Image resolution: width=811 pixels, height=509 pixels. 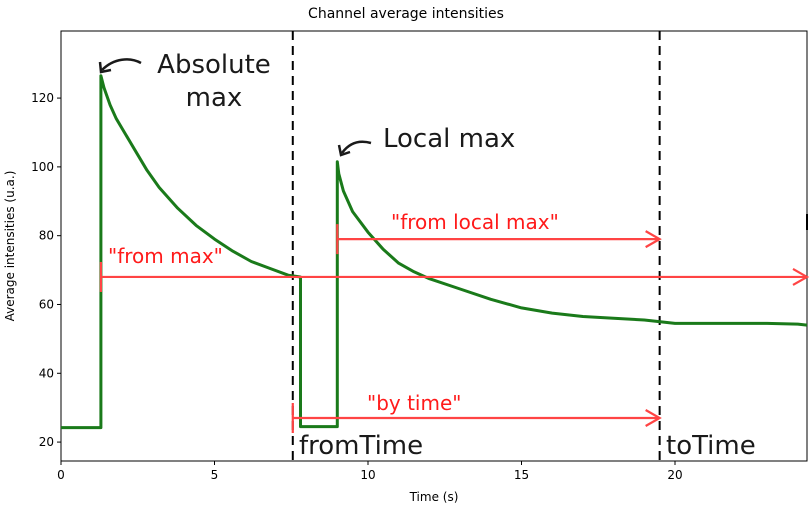 I want to click on x-axis: 0 5 10 15 20, so click(x=370, y=471).